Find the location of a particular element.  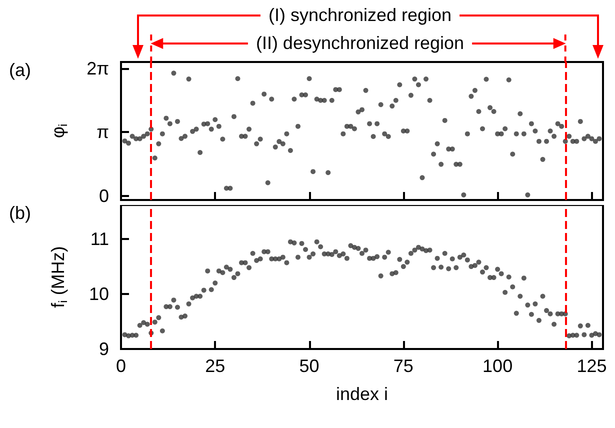

text: (II) desynchronized region is located at coordinates (360, 43).